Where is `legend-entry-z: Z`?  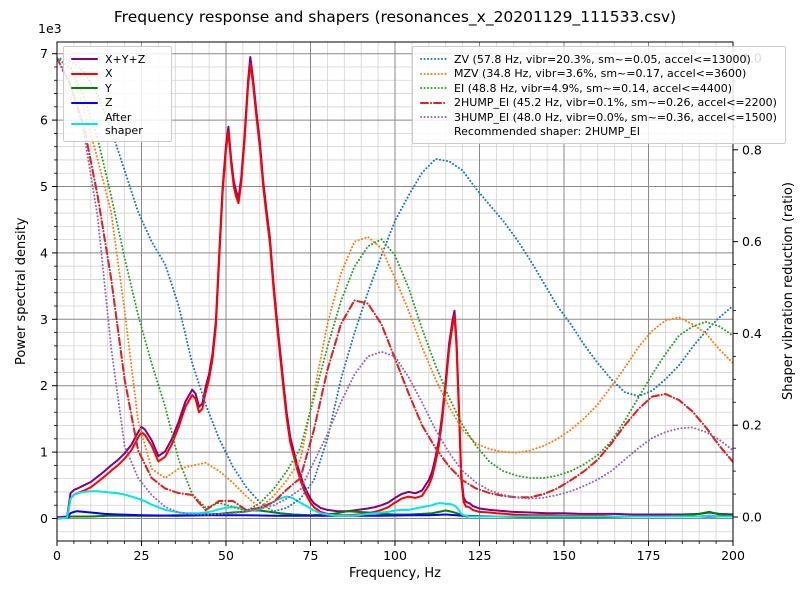
legend-entry-z: Z is located at coordinates (117, 102).